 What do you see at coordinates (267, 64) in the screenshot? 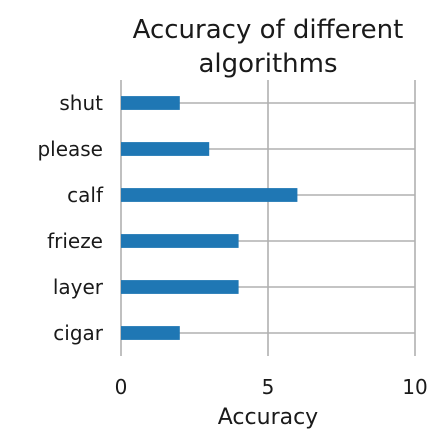
I see `chart-title-line-2: algorithms` at bounding box center [267, 64].